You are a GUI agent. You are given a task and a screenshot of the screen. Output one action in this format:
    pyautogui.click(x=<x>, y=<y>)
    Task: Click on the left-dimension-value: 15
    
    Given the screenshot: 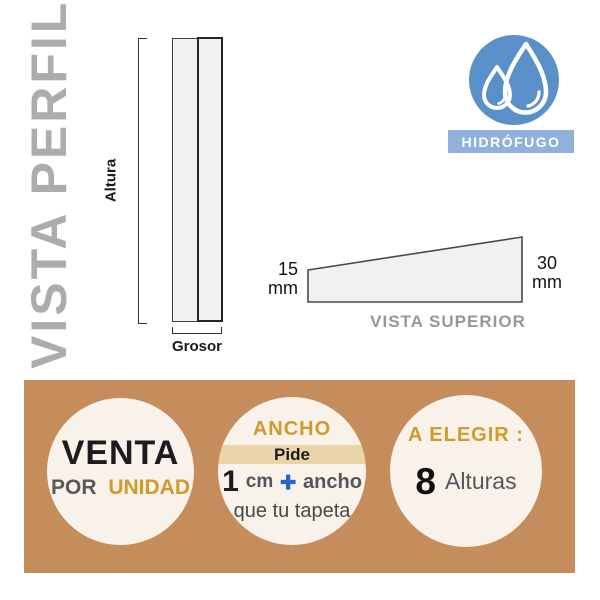 What is the action you would take?
    pyautogui.click(x=287, y=269)
    